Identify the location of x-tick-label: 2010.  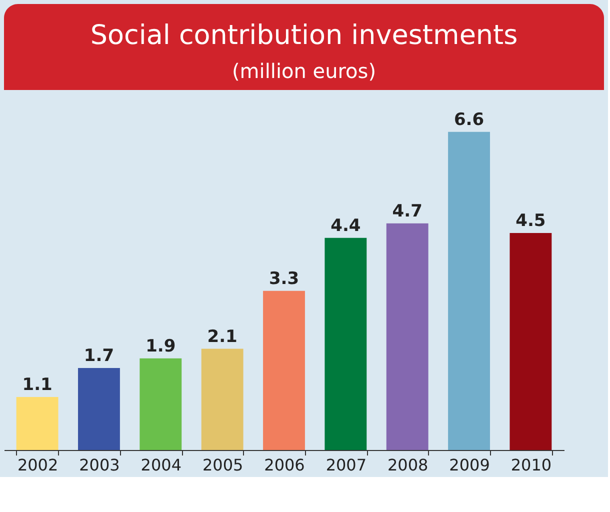
(531, 465).